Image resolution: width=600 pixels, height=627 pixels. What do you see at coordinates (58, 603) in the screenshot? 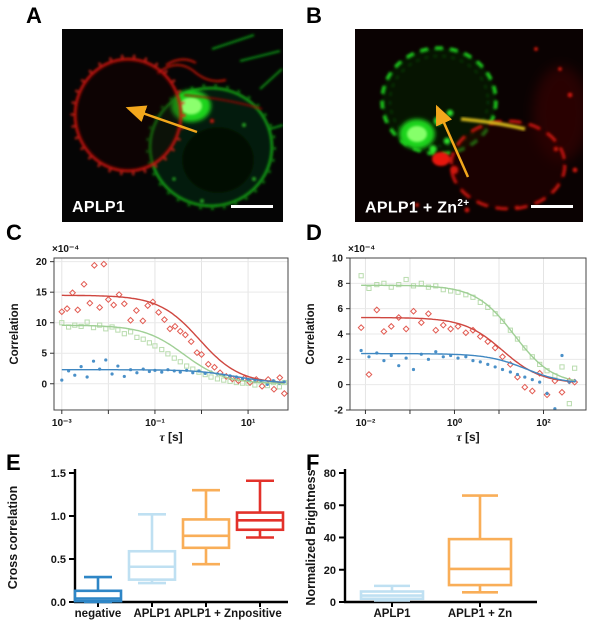
I see `svg-text: 0.0` at bounding box center [58, 603].